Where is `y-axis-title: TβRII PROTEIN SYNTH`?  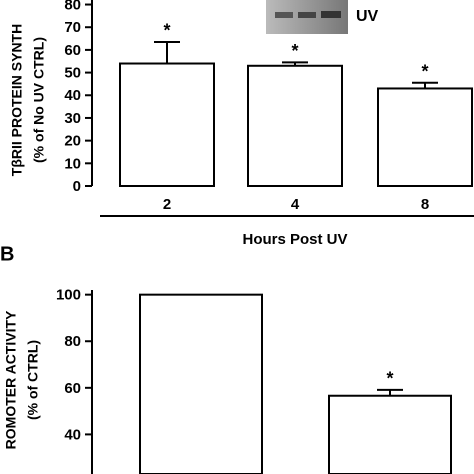 y-axis-title: TβRII PROTEIN SYNTH is located at coordinates (17, 100).